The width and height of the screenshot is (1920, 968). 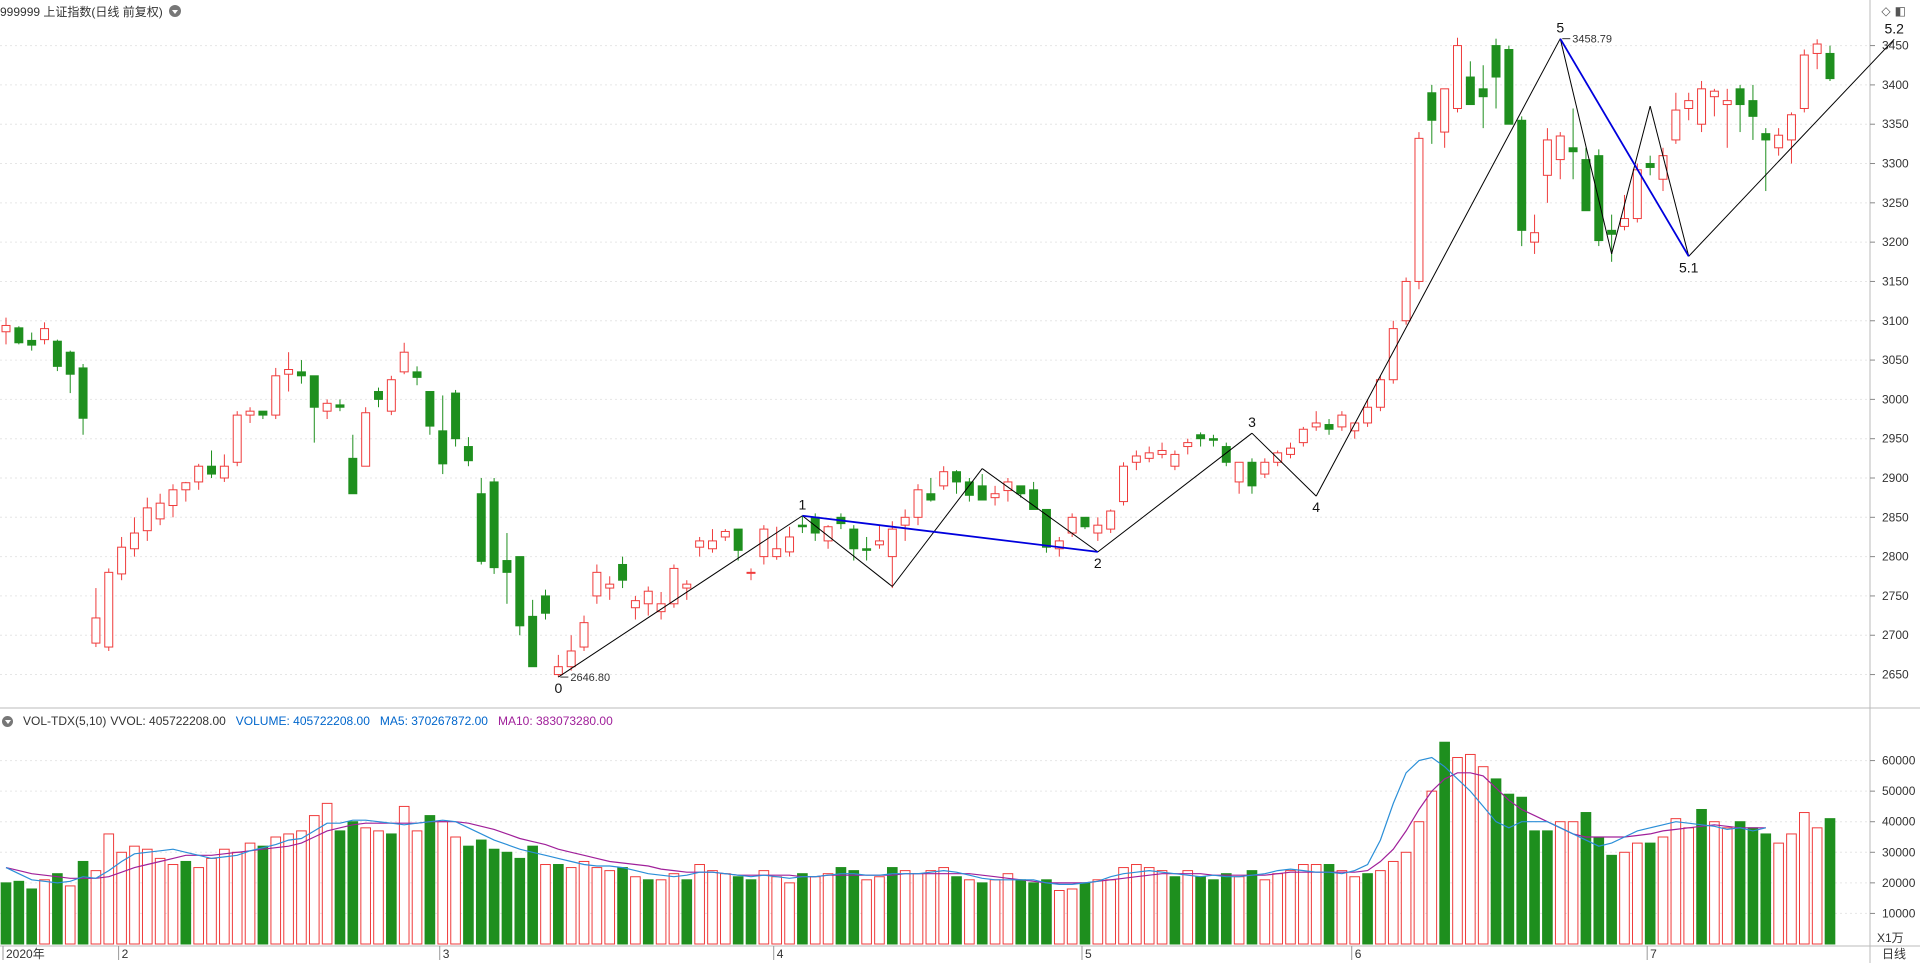 I want to click on volume-tick-label: 20000, so click(x=1899, y=883).